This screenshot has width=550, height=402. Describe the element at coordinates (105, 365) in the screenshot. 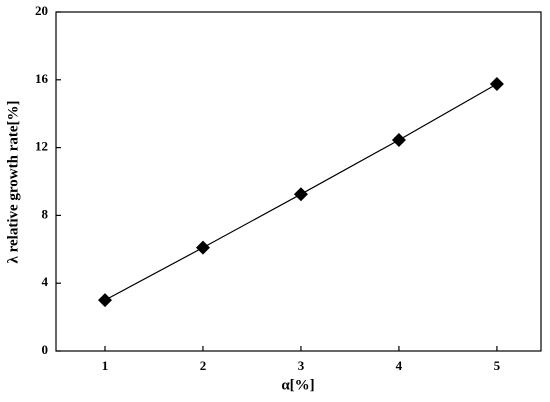

I see `x-tick-label: 1` at that location.